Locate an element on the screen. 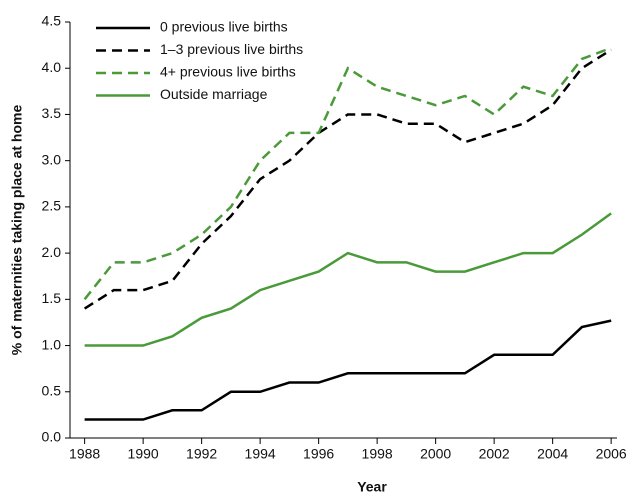  x-tick-label: 1996 is located at coordinates (318, 454).